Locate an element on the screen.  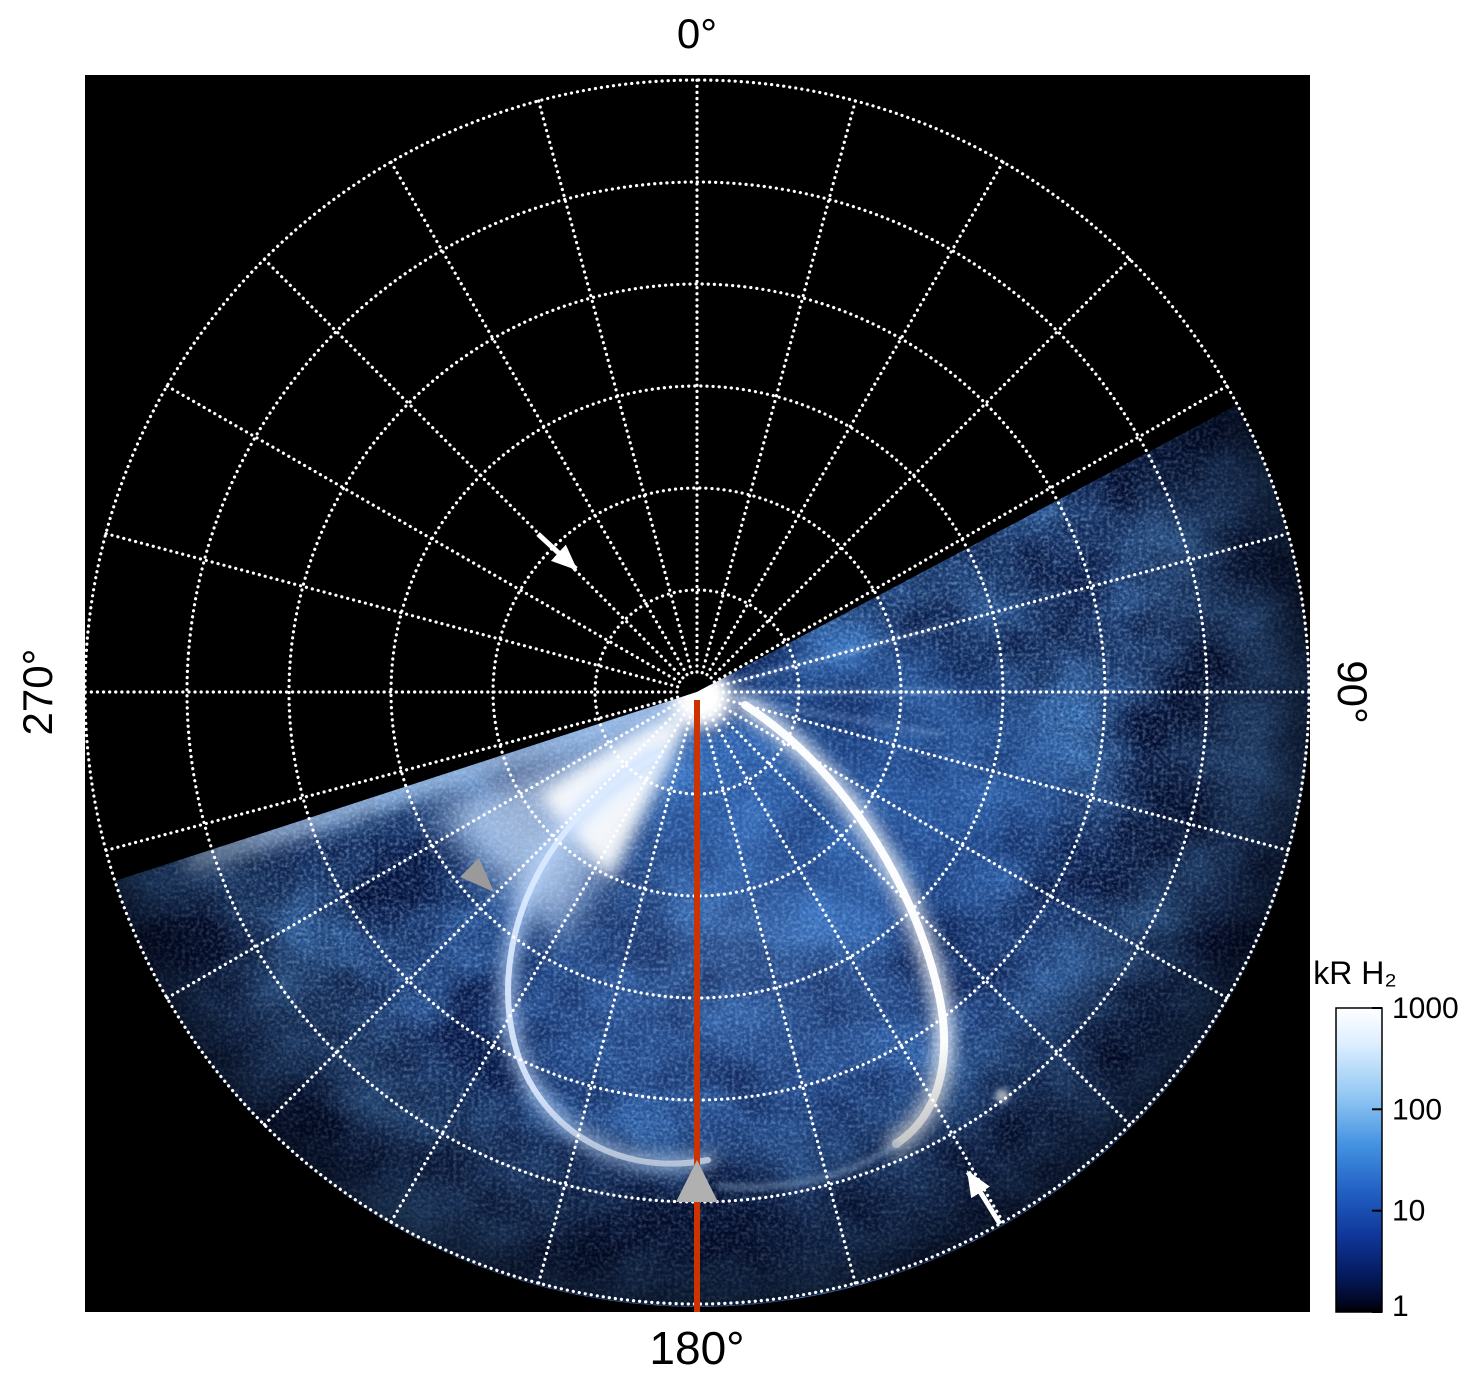
colorbar-title: kR H₂ is located at coordinates (1355, 973).